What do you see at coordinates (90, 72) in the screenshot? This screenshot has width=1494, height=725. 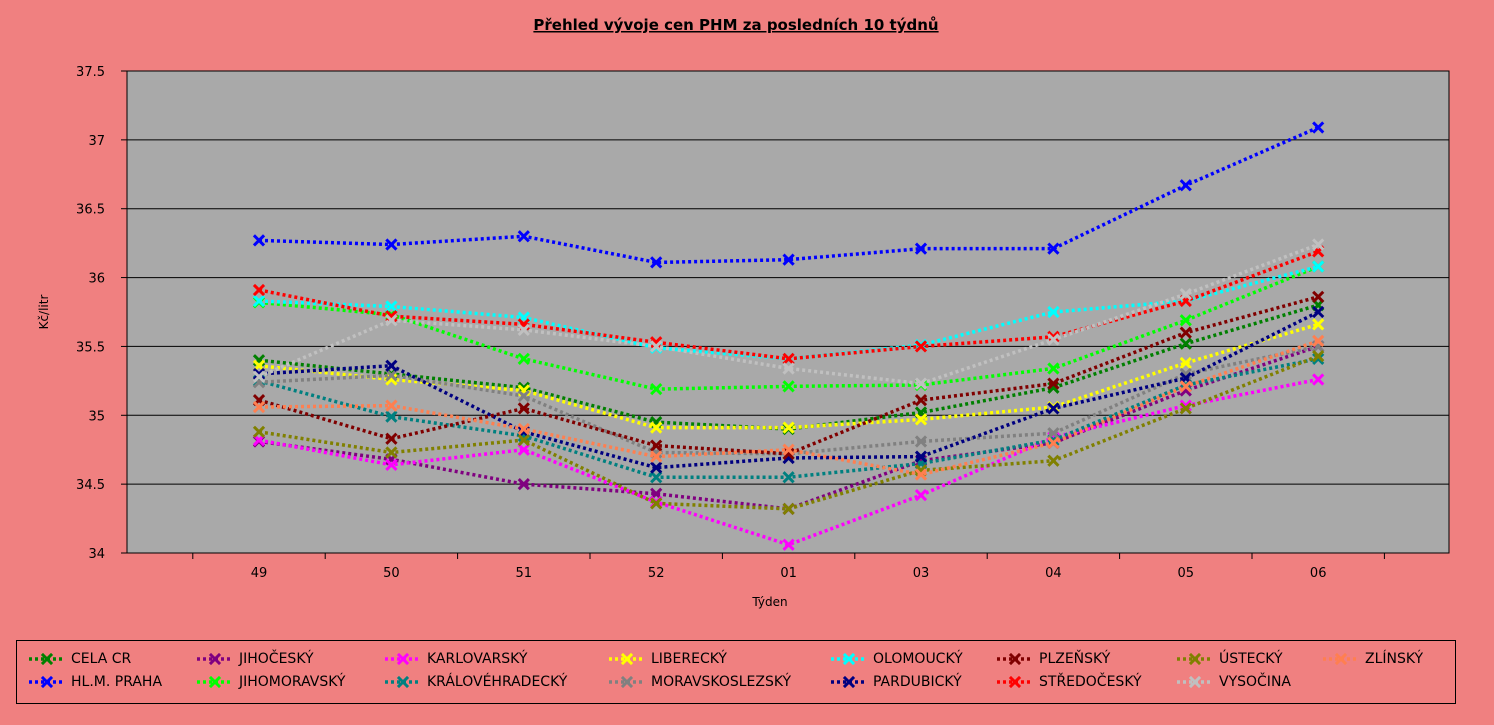 I see `y-tick-label: 37.5` at bounding box center [90, 72].